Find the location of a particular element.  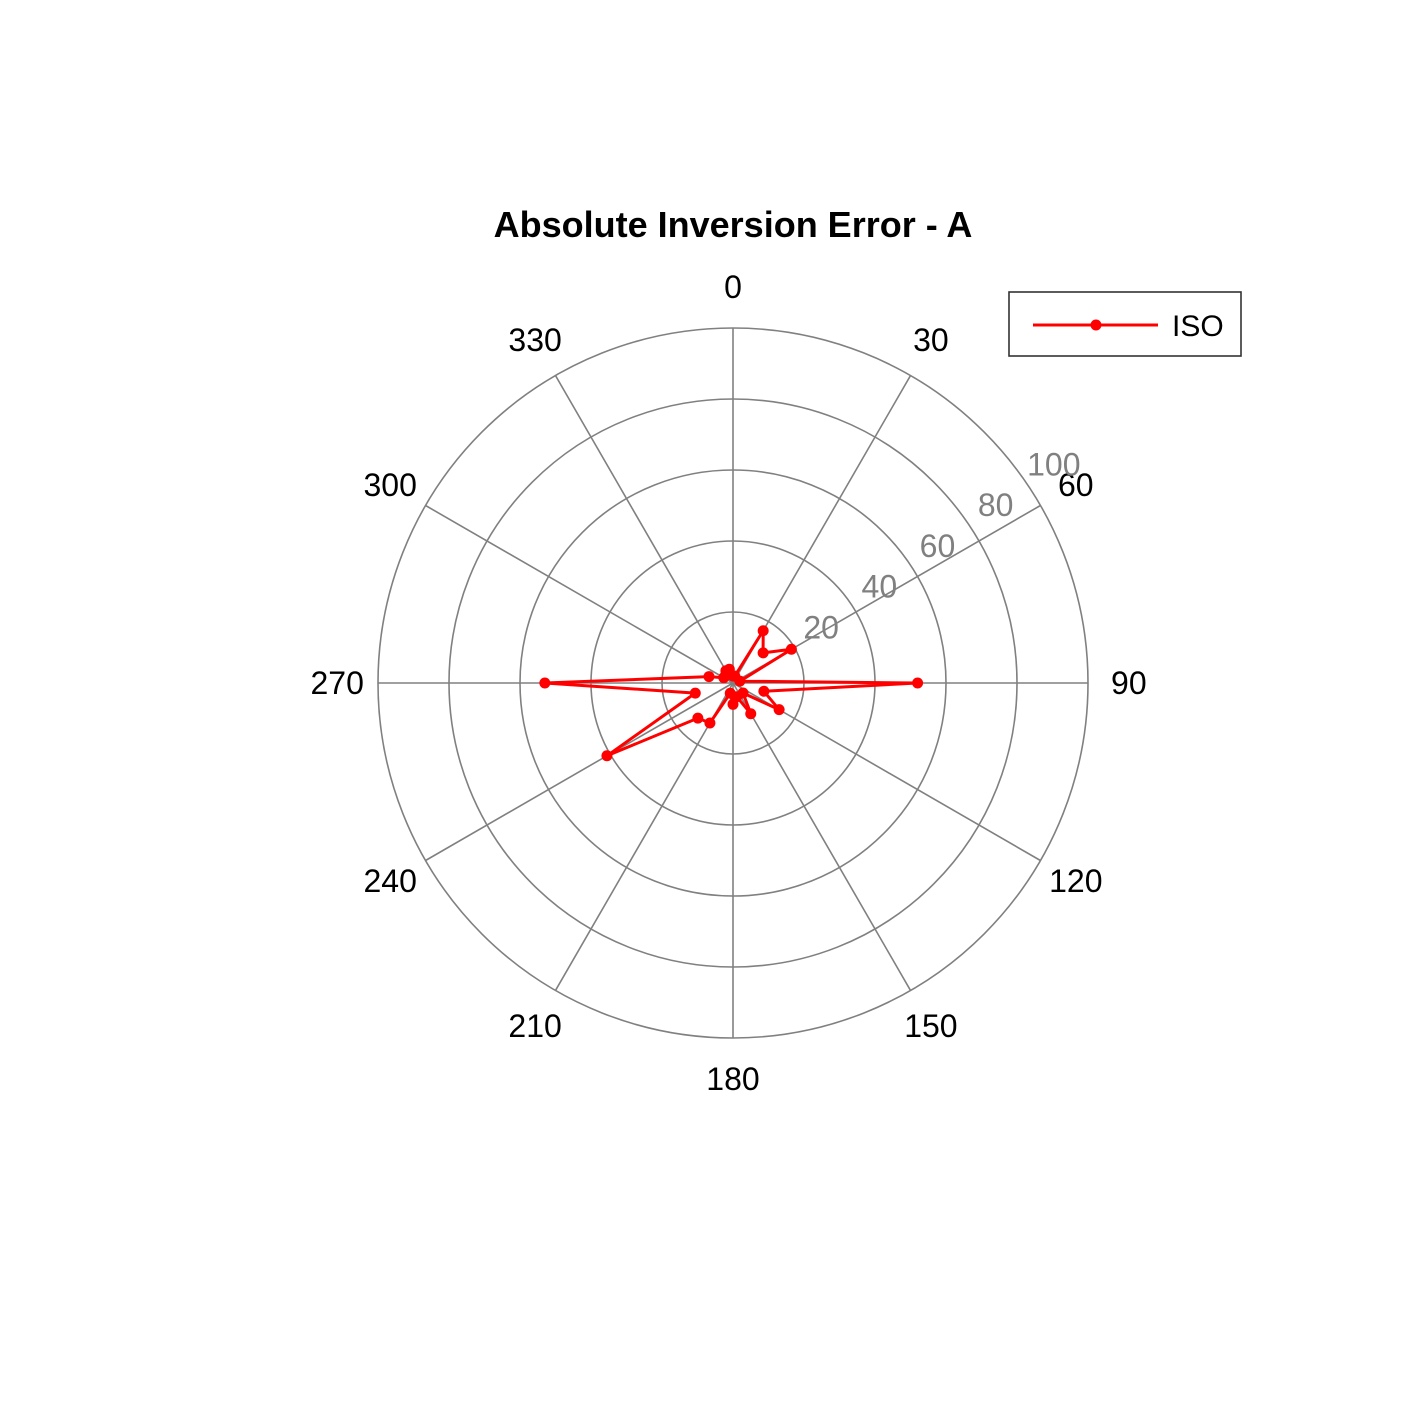

angle-tick-210: 210 is located at coordinates (534, 1026).